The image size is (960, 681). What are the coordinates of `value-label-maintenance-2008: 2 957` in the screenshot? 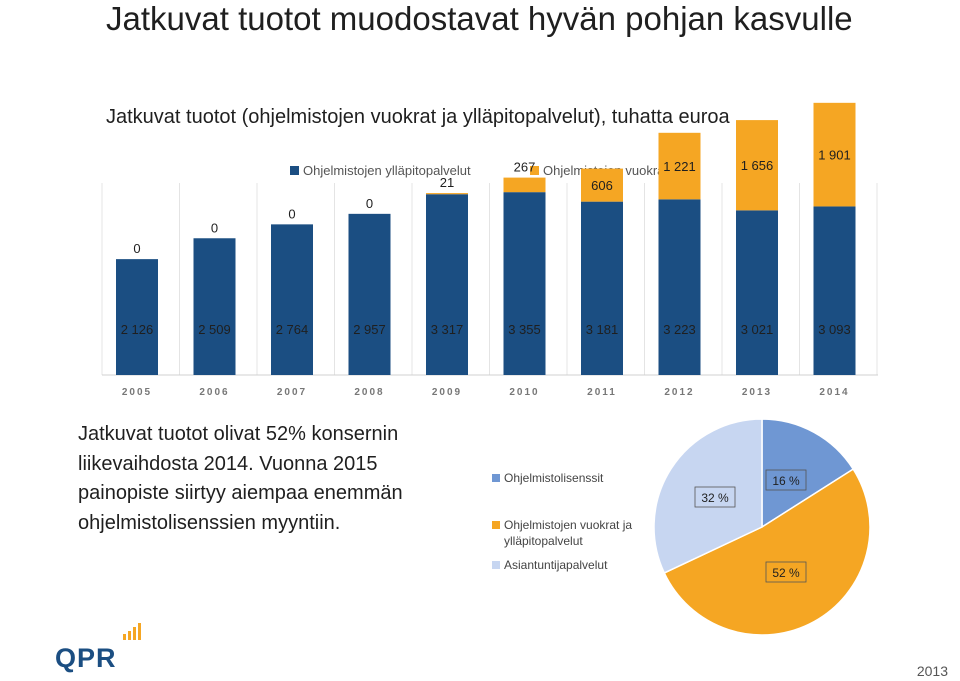 It's located at (369, 329).